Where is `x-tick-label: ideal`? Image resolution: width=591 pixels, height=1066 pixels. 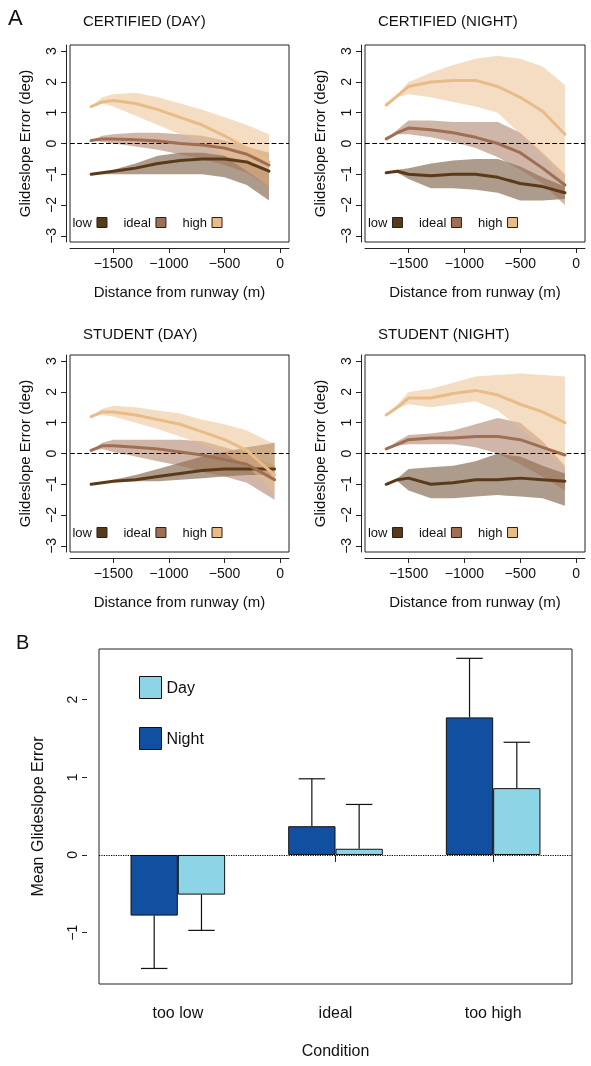
x-tick-label: ideal is located at coordinates (335, 1012).